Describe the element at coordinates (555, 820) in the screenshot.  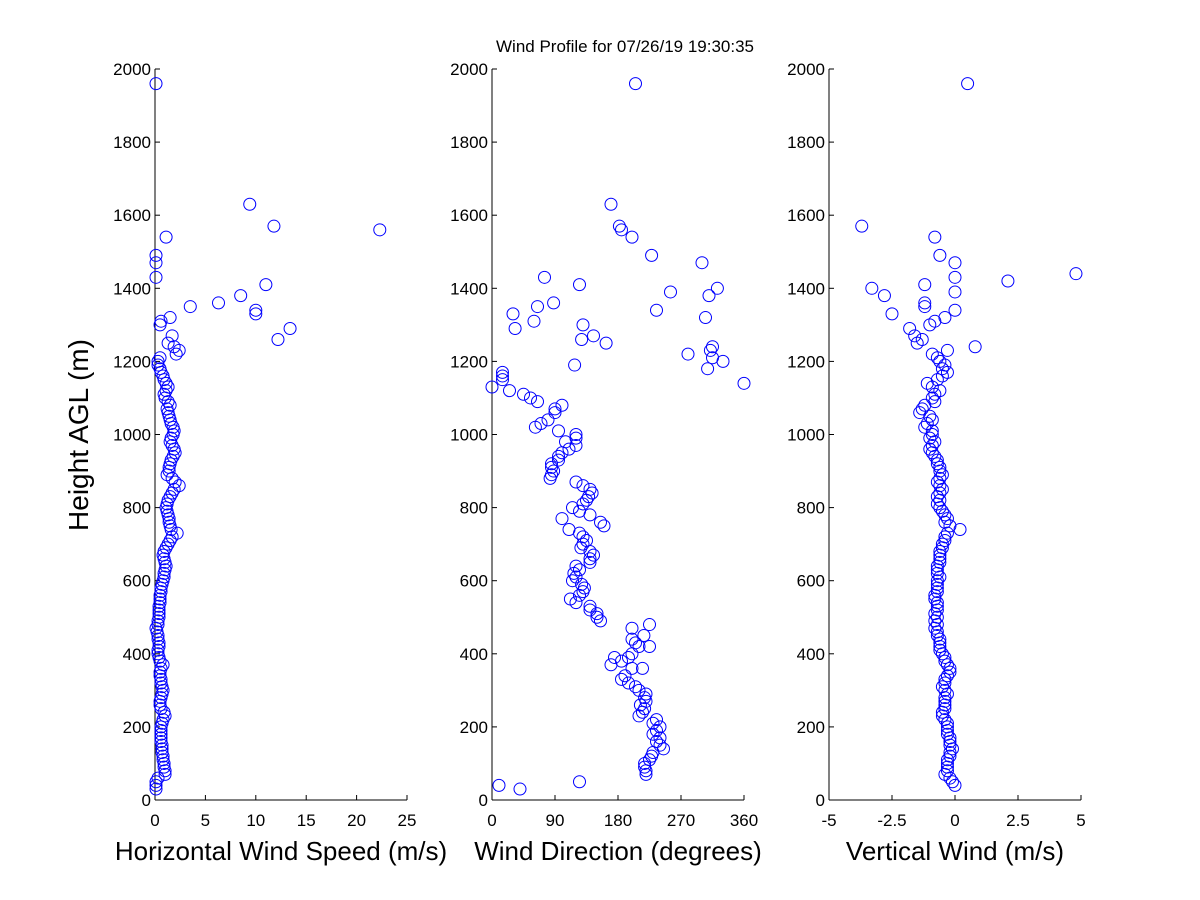
I see `x-tick-label: 90` at that location.